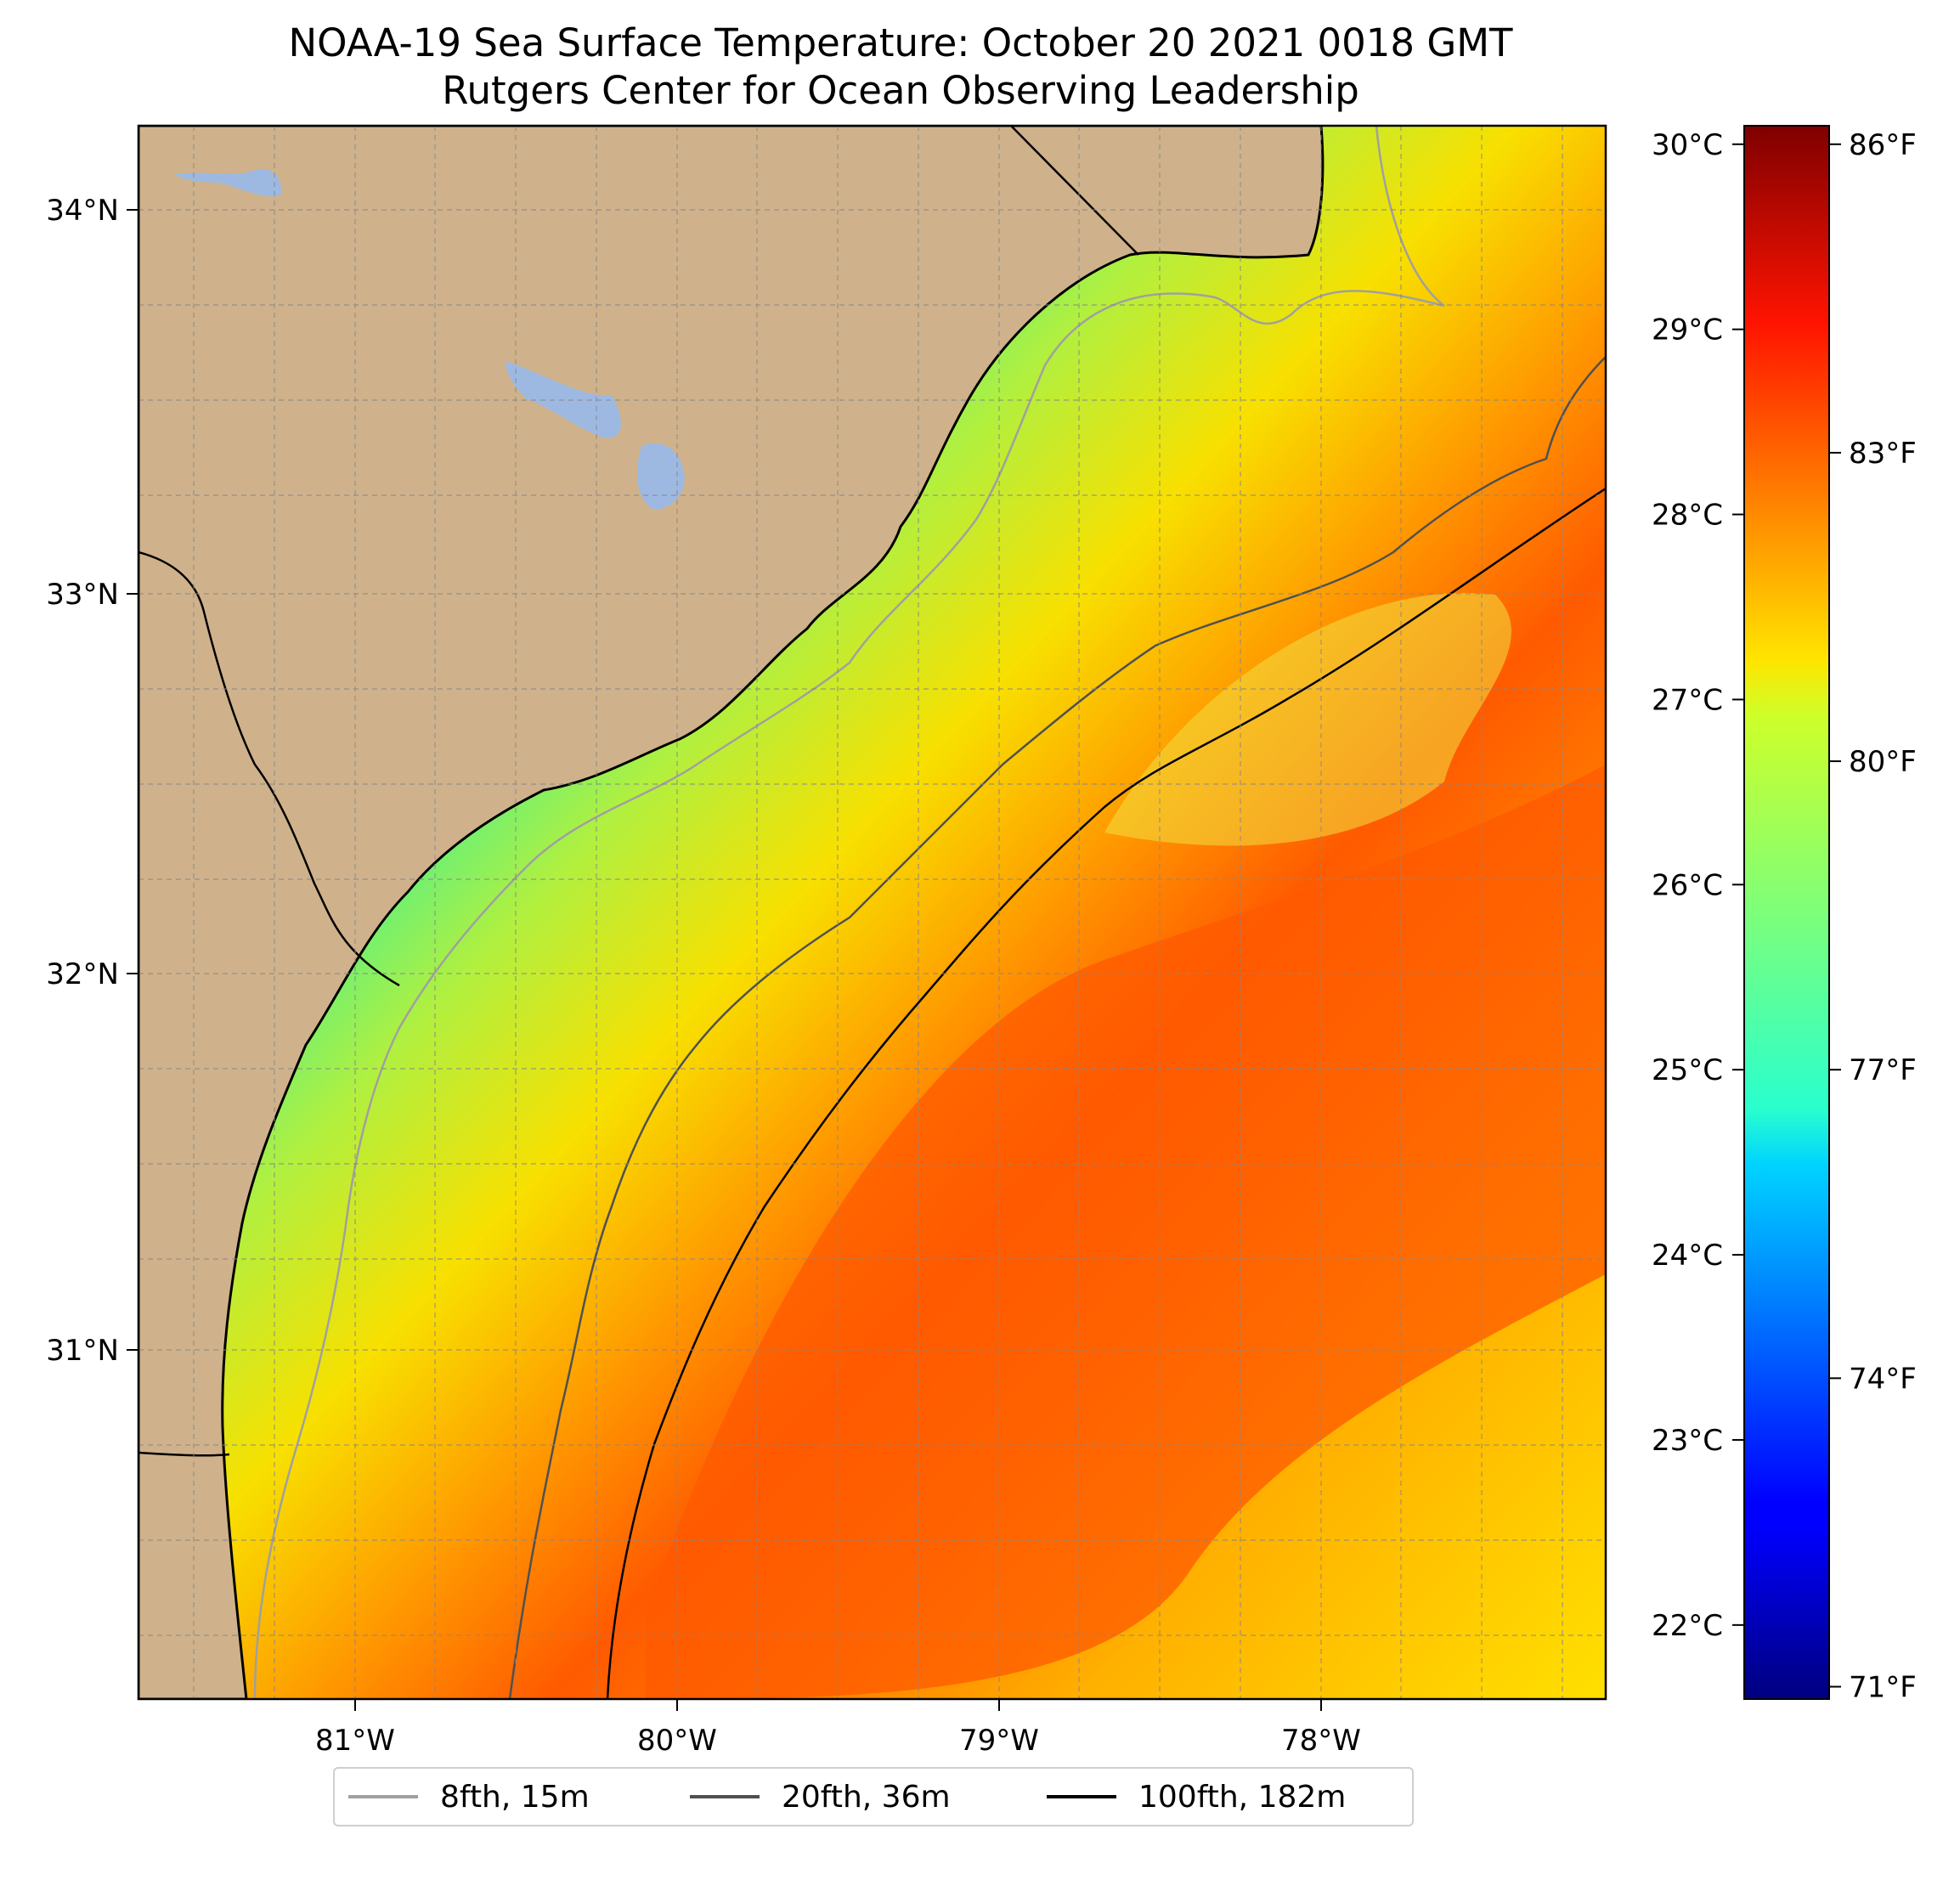  Describe the element at coordinates (1688, 885) in the screenshot. I see `colorbar-celsius-label: 26°C` at that location.